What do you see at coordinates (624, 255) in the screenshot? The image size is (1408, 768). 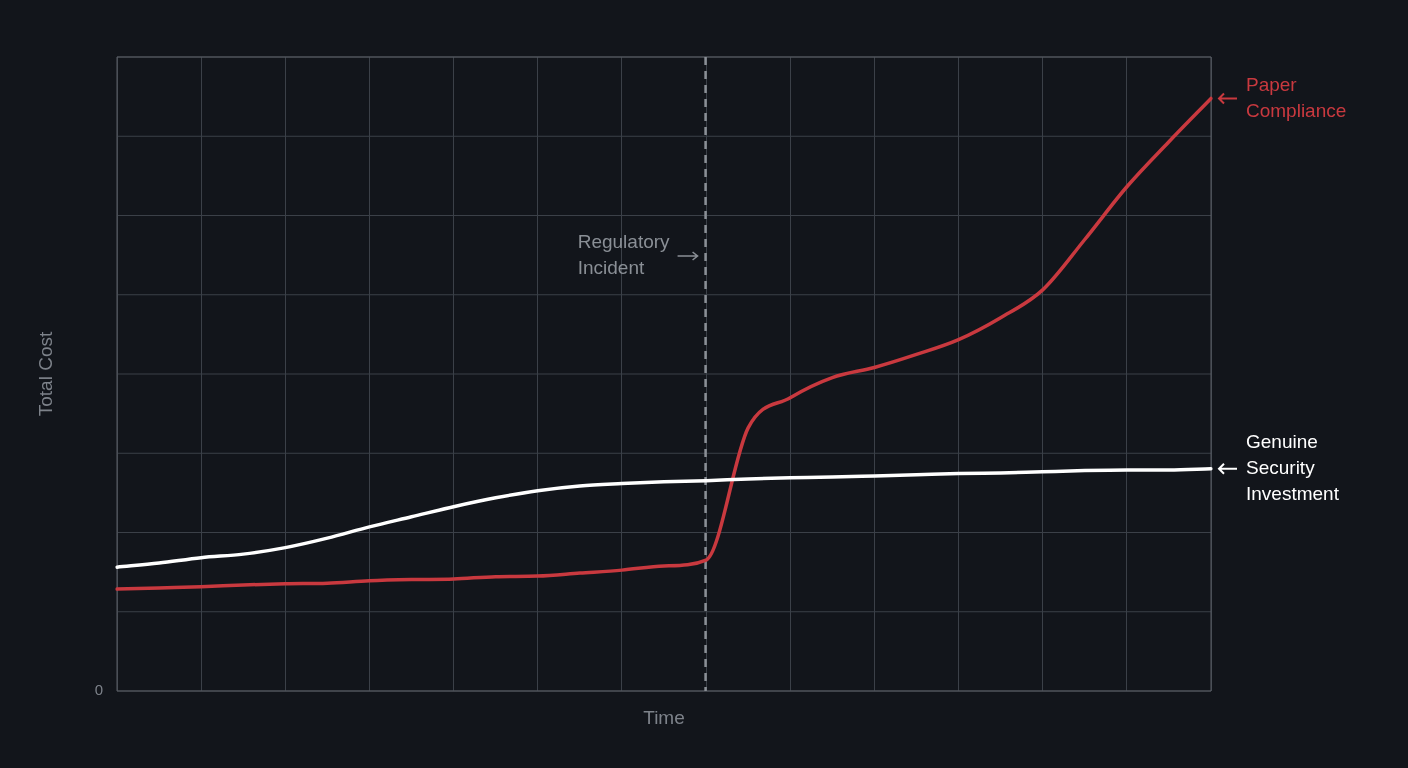 I see `annotation: Regulatory Incident` at bounding box center [624, 255].